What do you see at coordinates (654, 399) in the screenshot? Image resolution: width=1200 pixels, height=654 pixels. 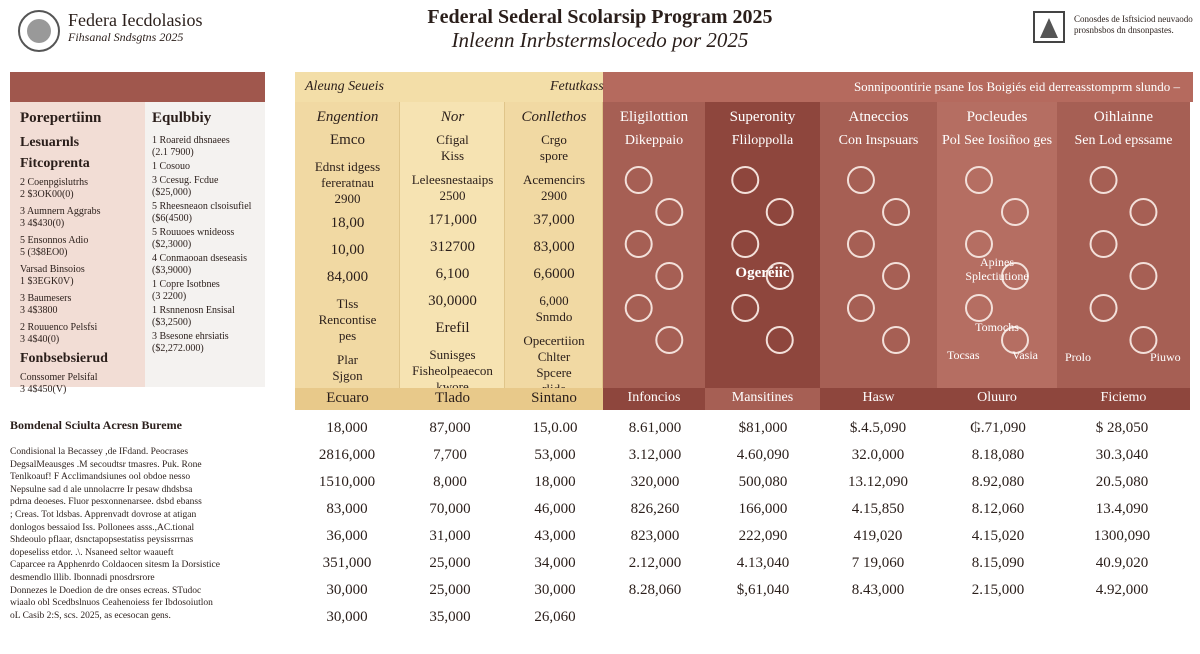 I see `column-footer: Infoncios` at bounding box center [654, 399].